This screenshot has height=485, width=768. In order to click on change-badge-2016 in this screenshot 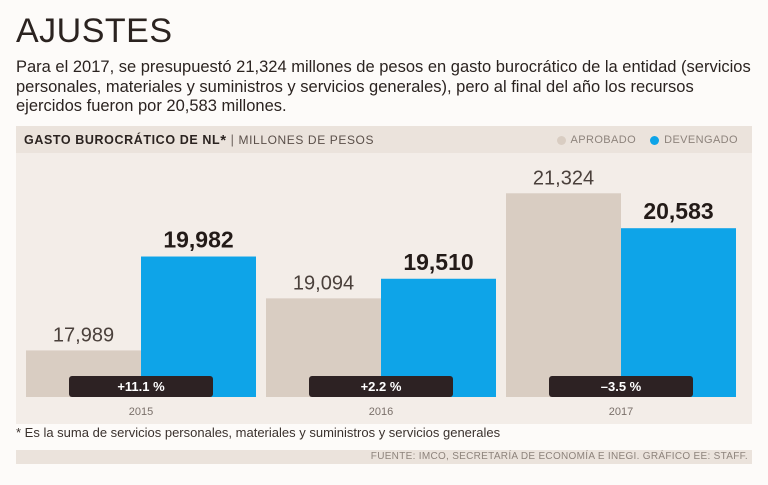, I will do `click(381, 386)`.